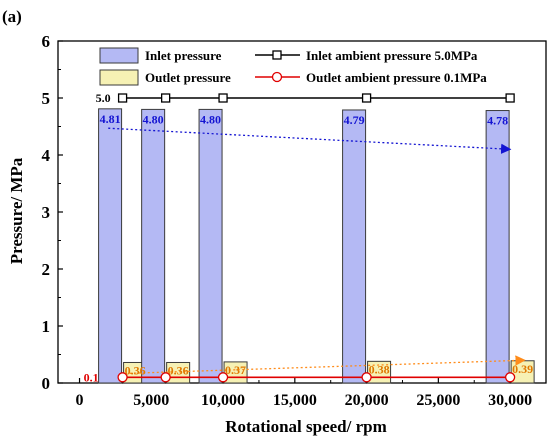 The width and height of the screenshot is (550, 442). What do you see at coordinates (46, 326) in the screenshot?
I see `y-tick-label: 1` at bounding box center [46, 326].